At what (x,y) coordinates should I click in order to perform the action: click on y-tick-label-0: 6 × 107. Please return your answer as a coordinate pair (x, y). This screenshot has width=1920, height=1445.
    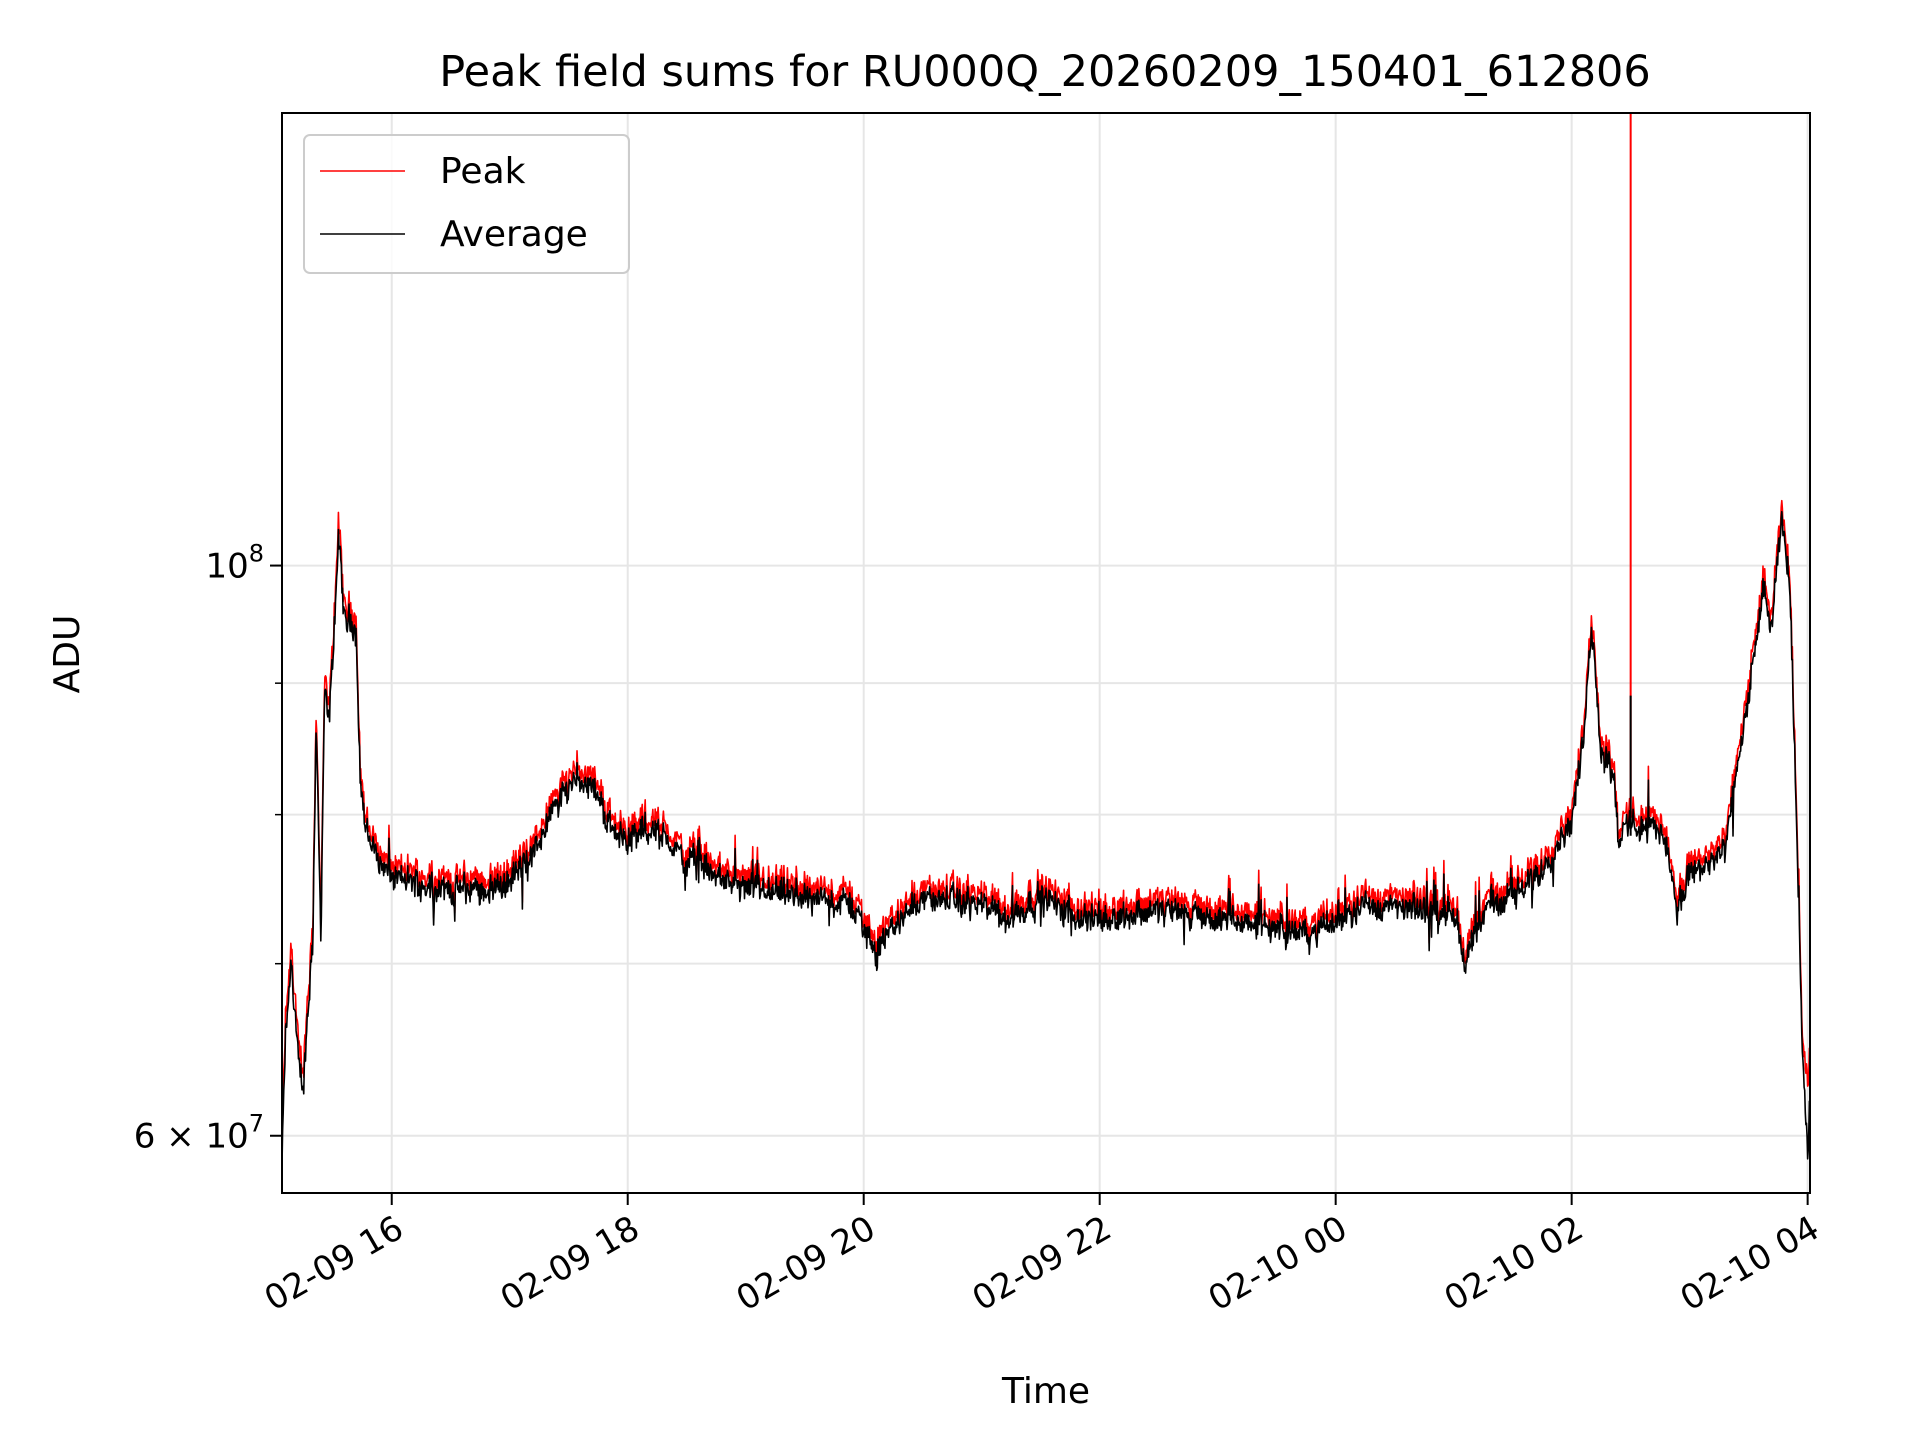
    Looking at the image, I should click on (199, 1133).